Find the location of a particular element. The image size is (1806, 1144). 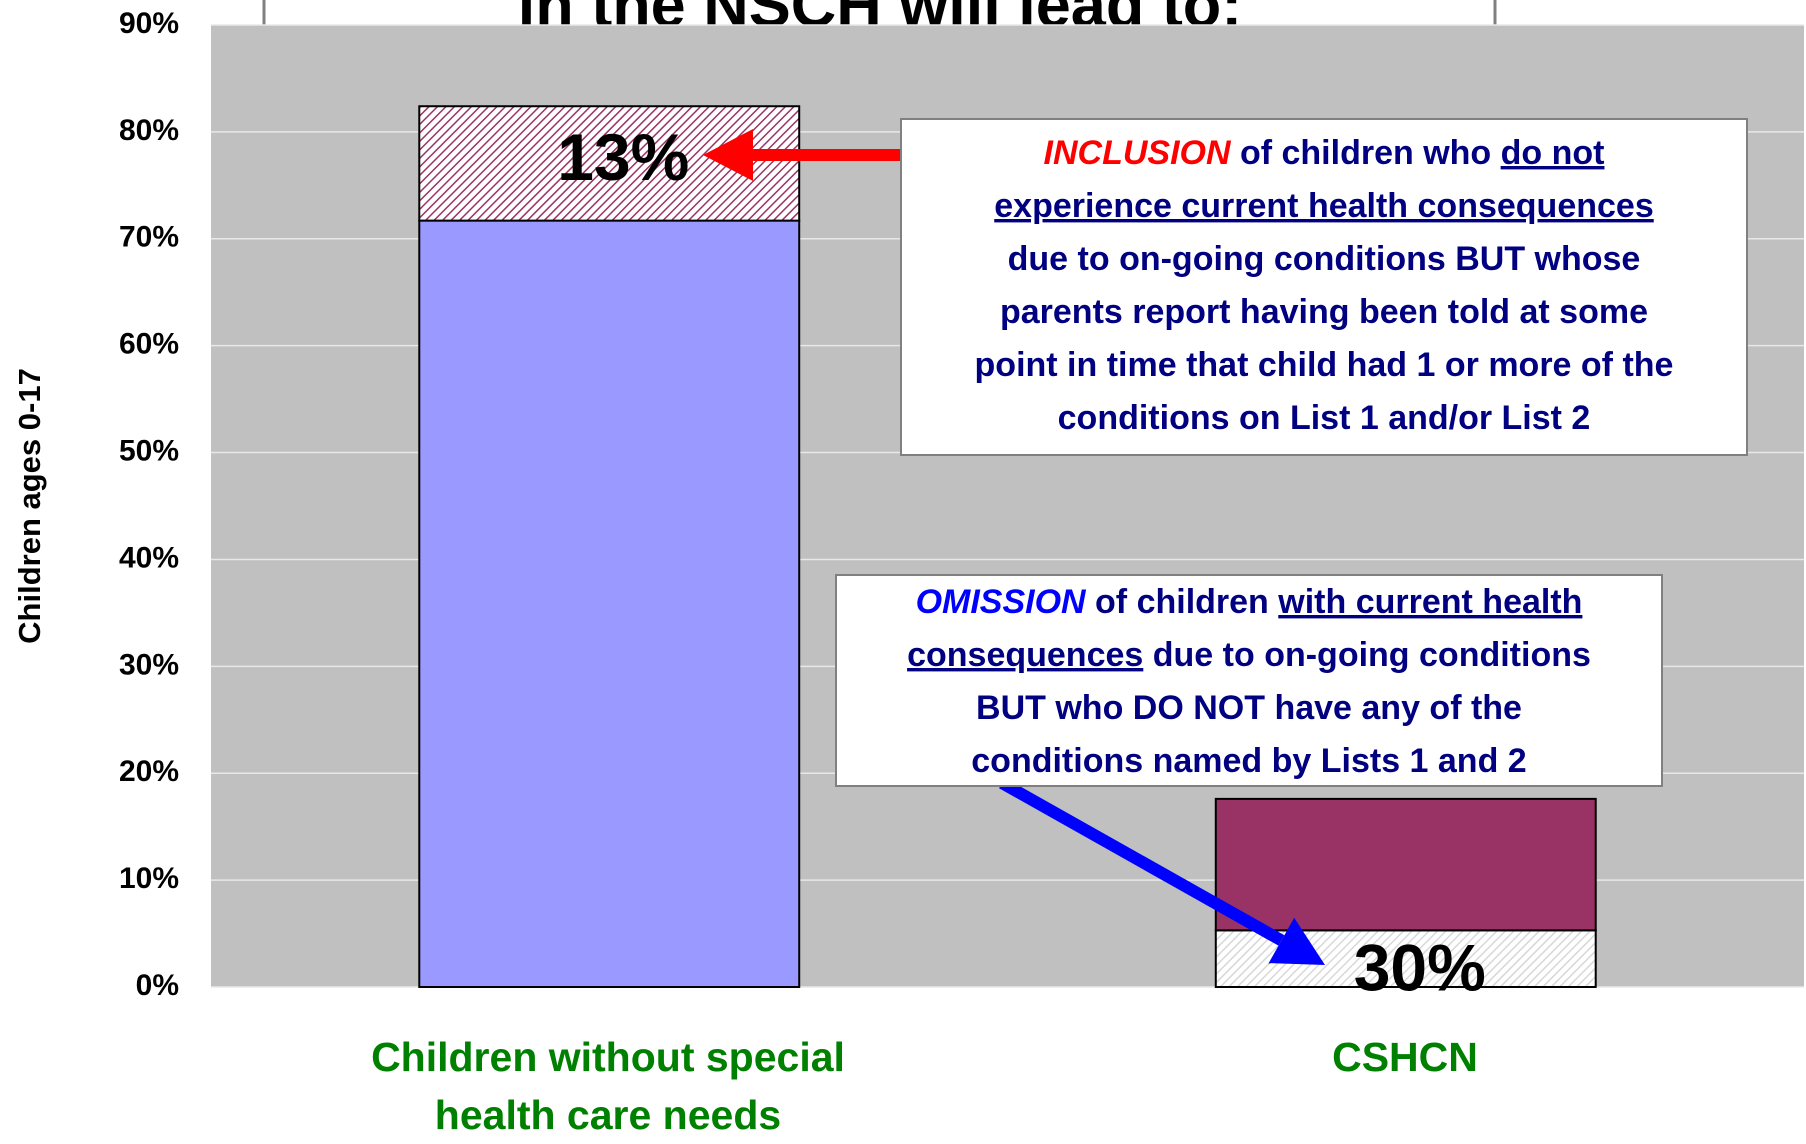

callout-text: BUT who DO NOT have any of the is located at coordinates (1249, 708).